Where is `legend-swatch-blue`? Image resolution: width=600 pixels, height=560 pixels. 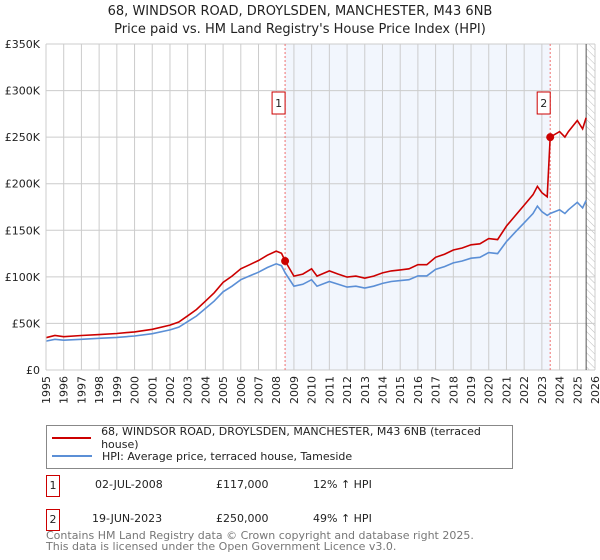
legend-swatch-blue is located at coordinates (72, 456).